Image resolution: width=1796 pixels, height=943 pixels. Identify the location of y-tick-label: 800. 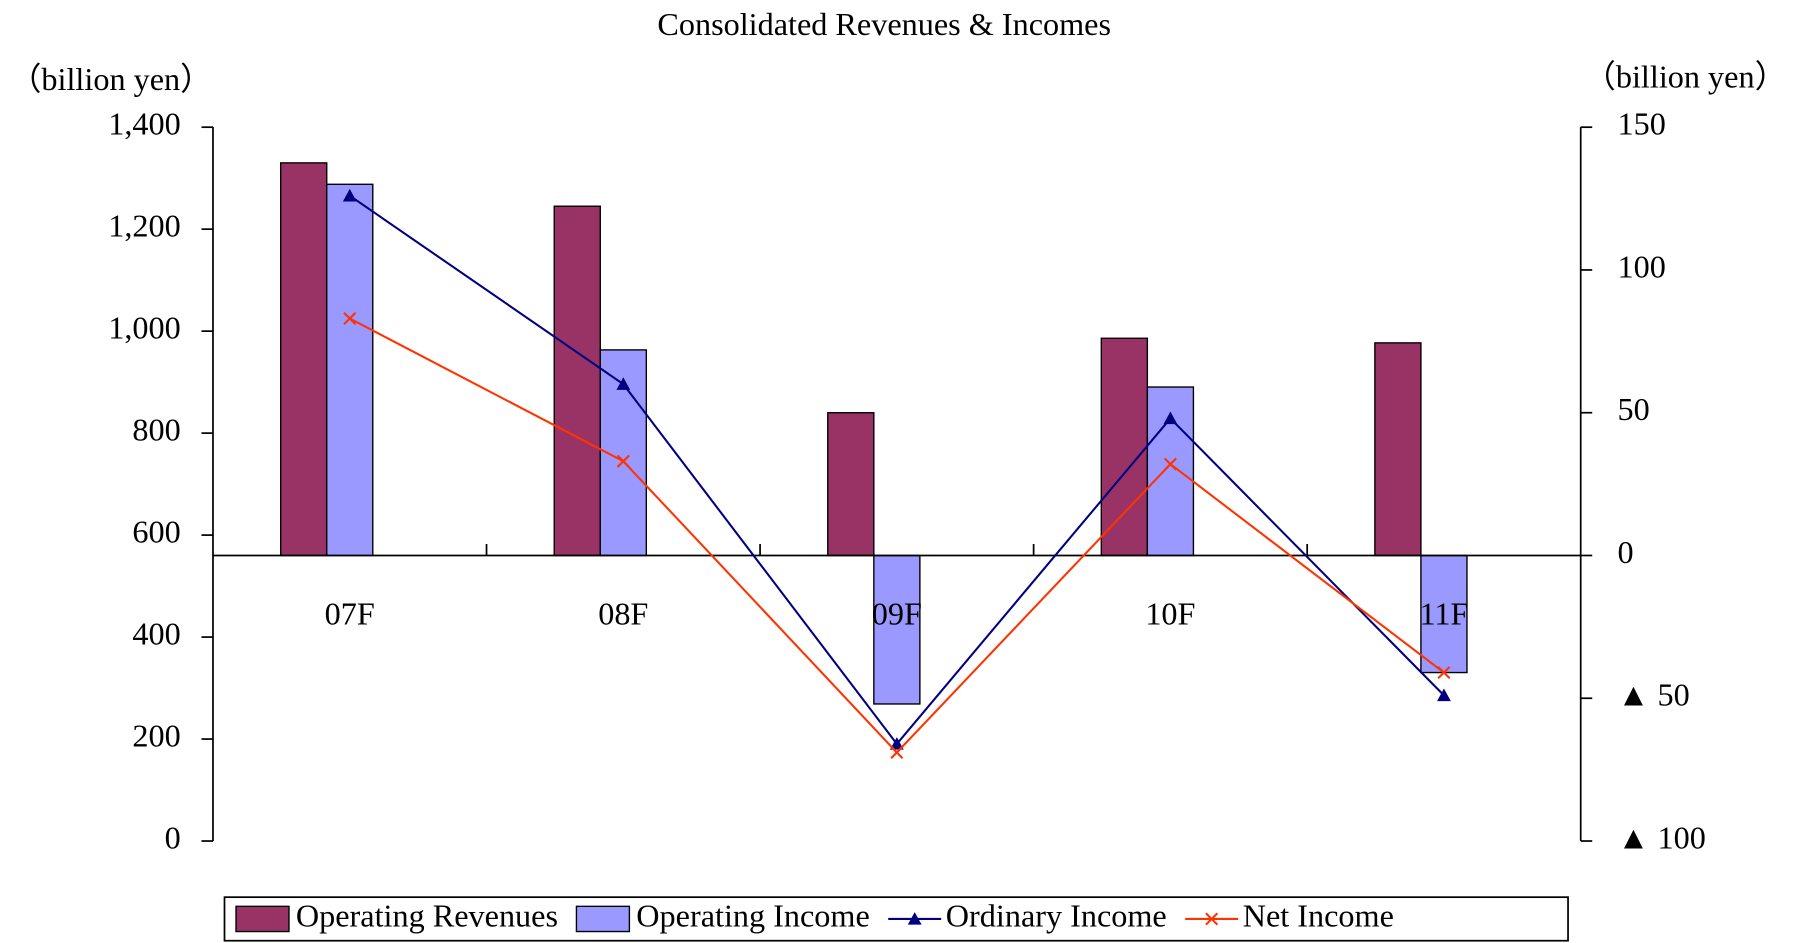
(156, 430).